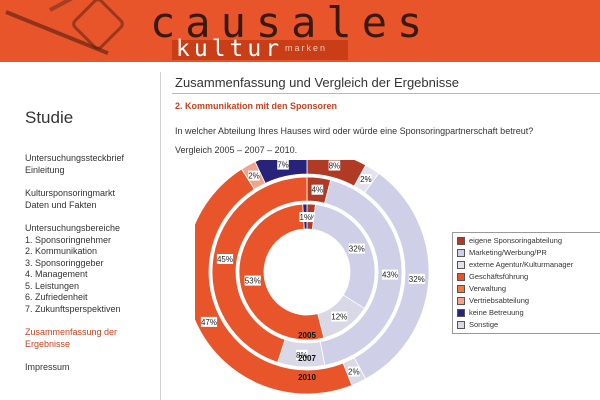 The width and height of the screenshot is (600, 400). Describe the element at coordinates (48, 343) in the screenshot. I see `nav-link: Ergebnisse` at that location.